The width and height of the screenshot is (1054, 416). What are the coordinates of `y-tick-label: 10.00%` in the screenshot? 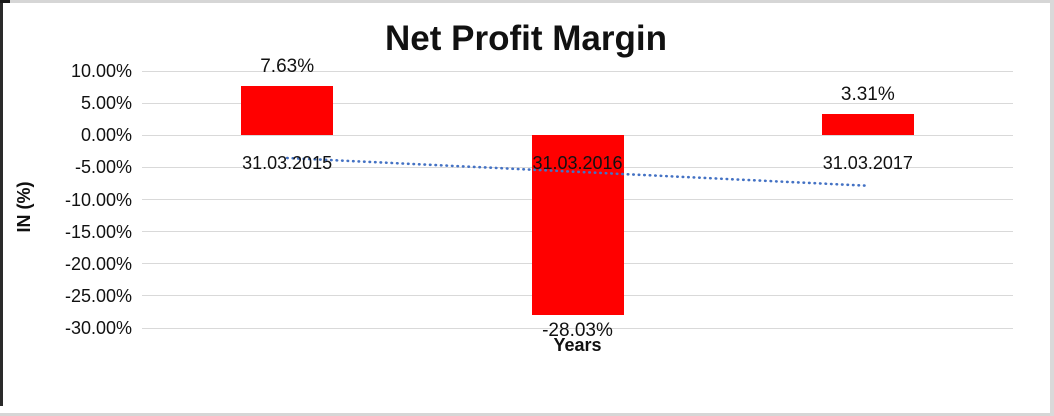 It's located at (101, 71).